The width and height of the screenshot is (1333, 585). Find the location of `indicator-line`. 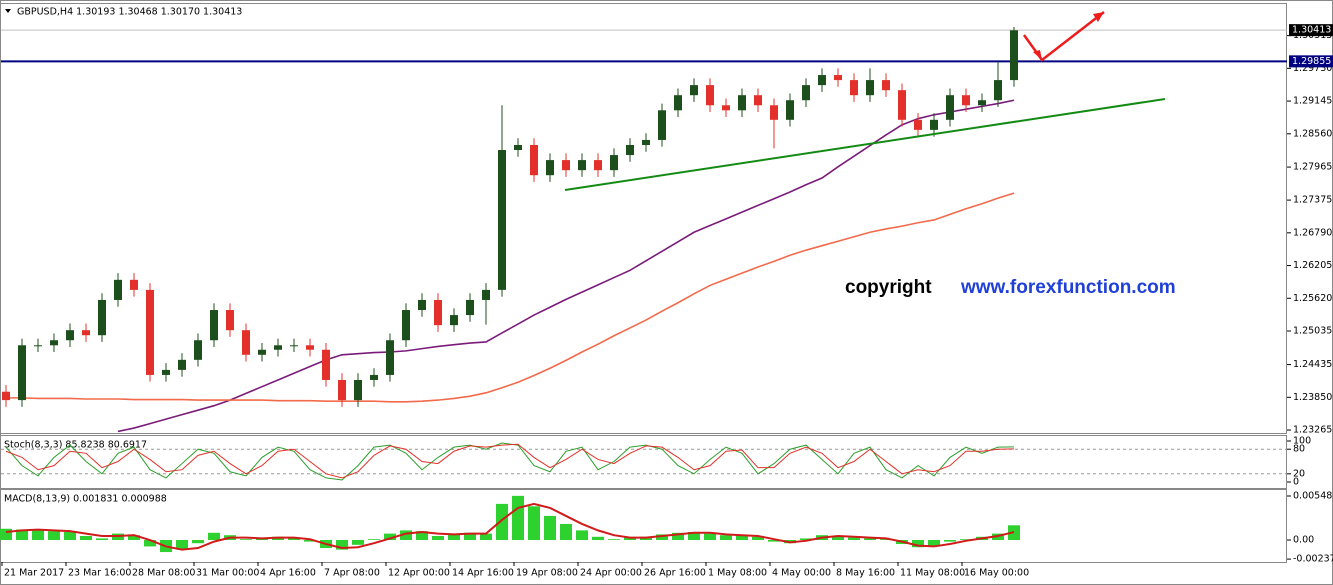

indicator-line is located at coordinates (510, 461).